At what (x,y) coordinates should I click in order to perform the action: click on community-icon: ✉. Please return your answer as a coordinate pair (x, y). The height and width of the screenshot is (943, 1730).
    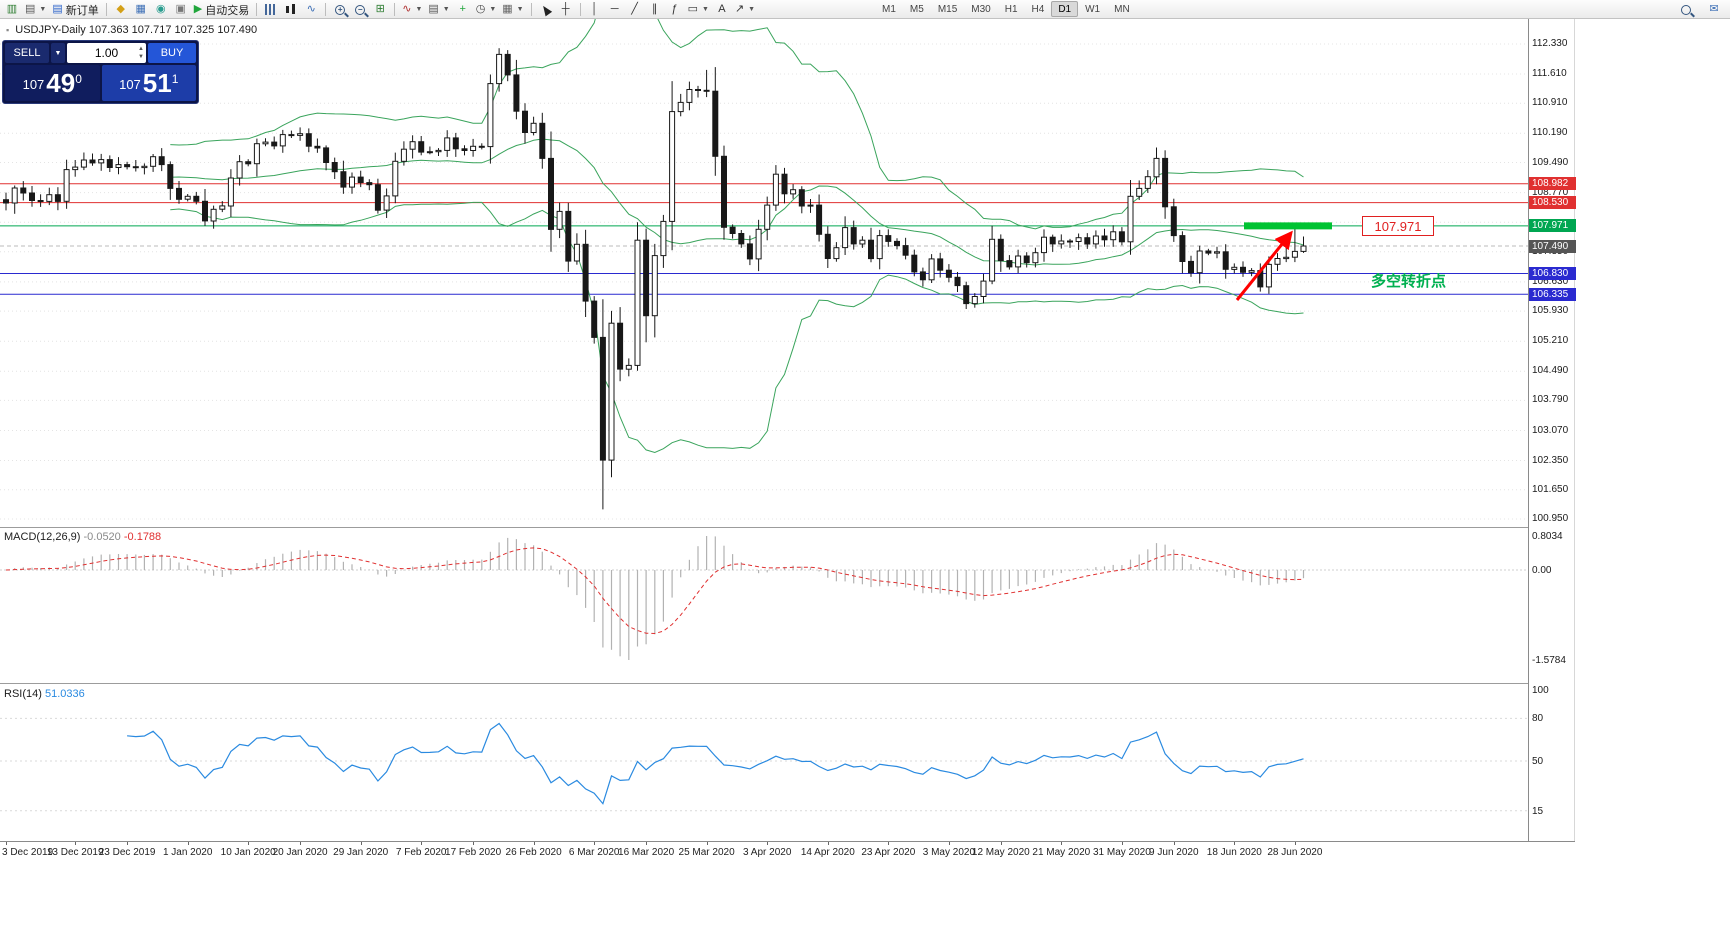
    Looking at the image, I should click on (1714, 9).